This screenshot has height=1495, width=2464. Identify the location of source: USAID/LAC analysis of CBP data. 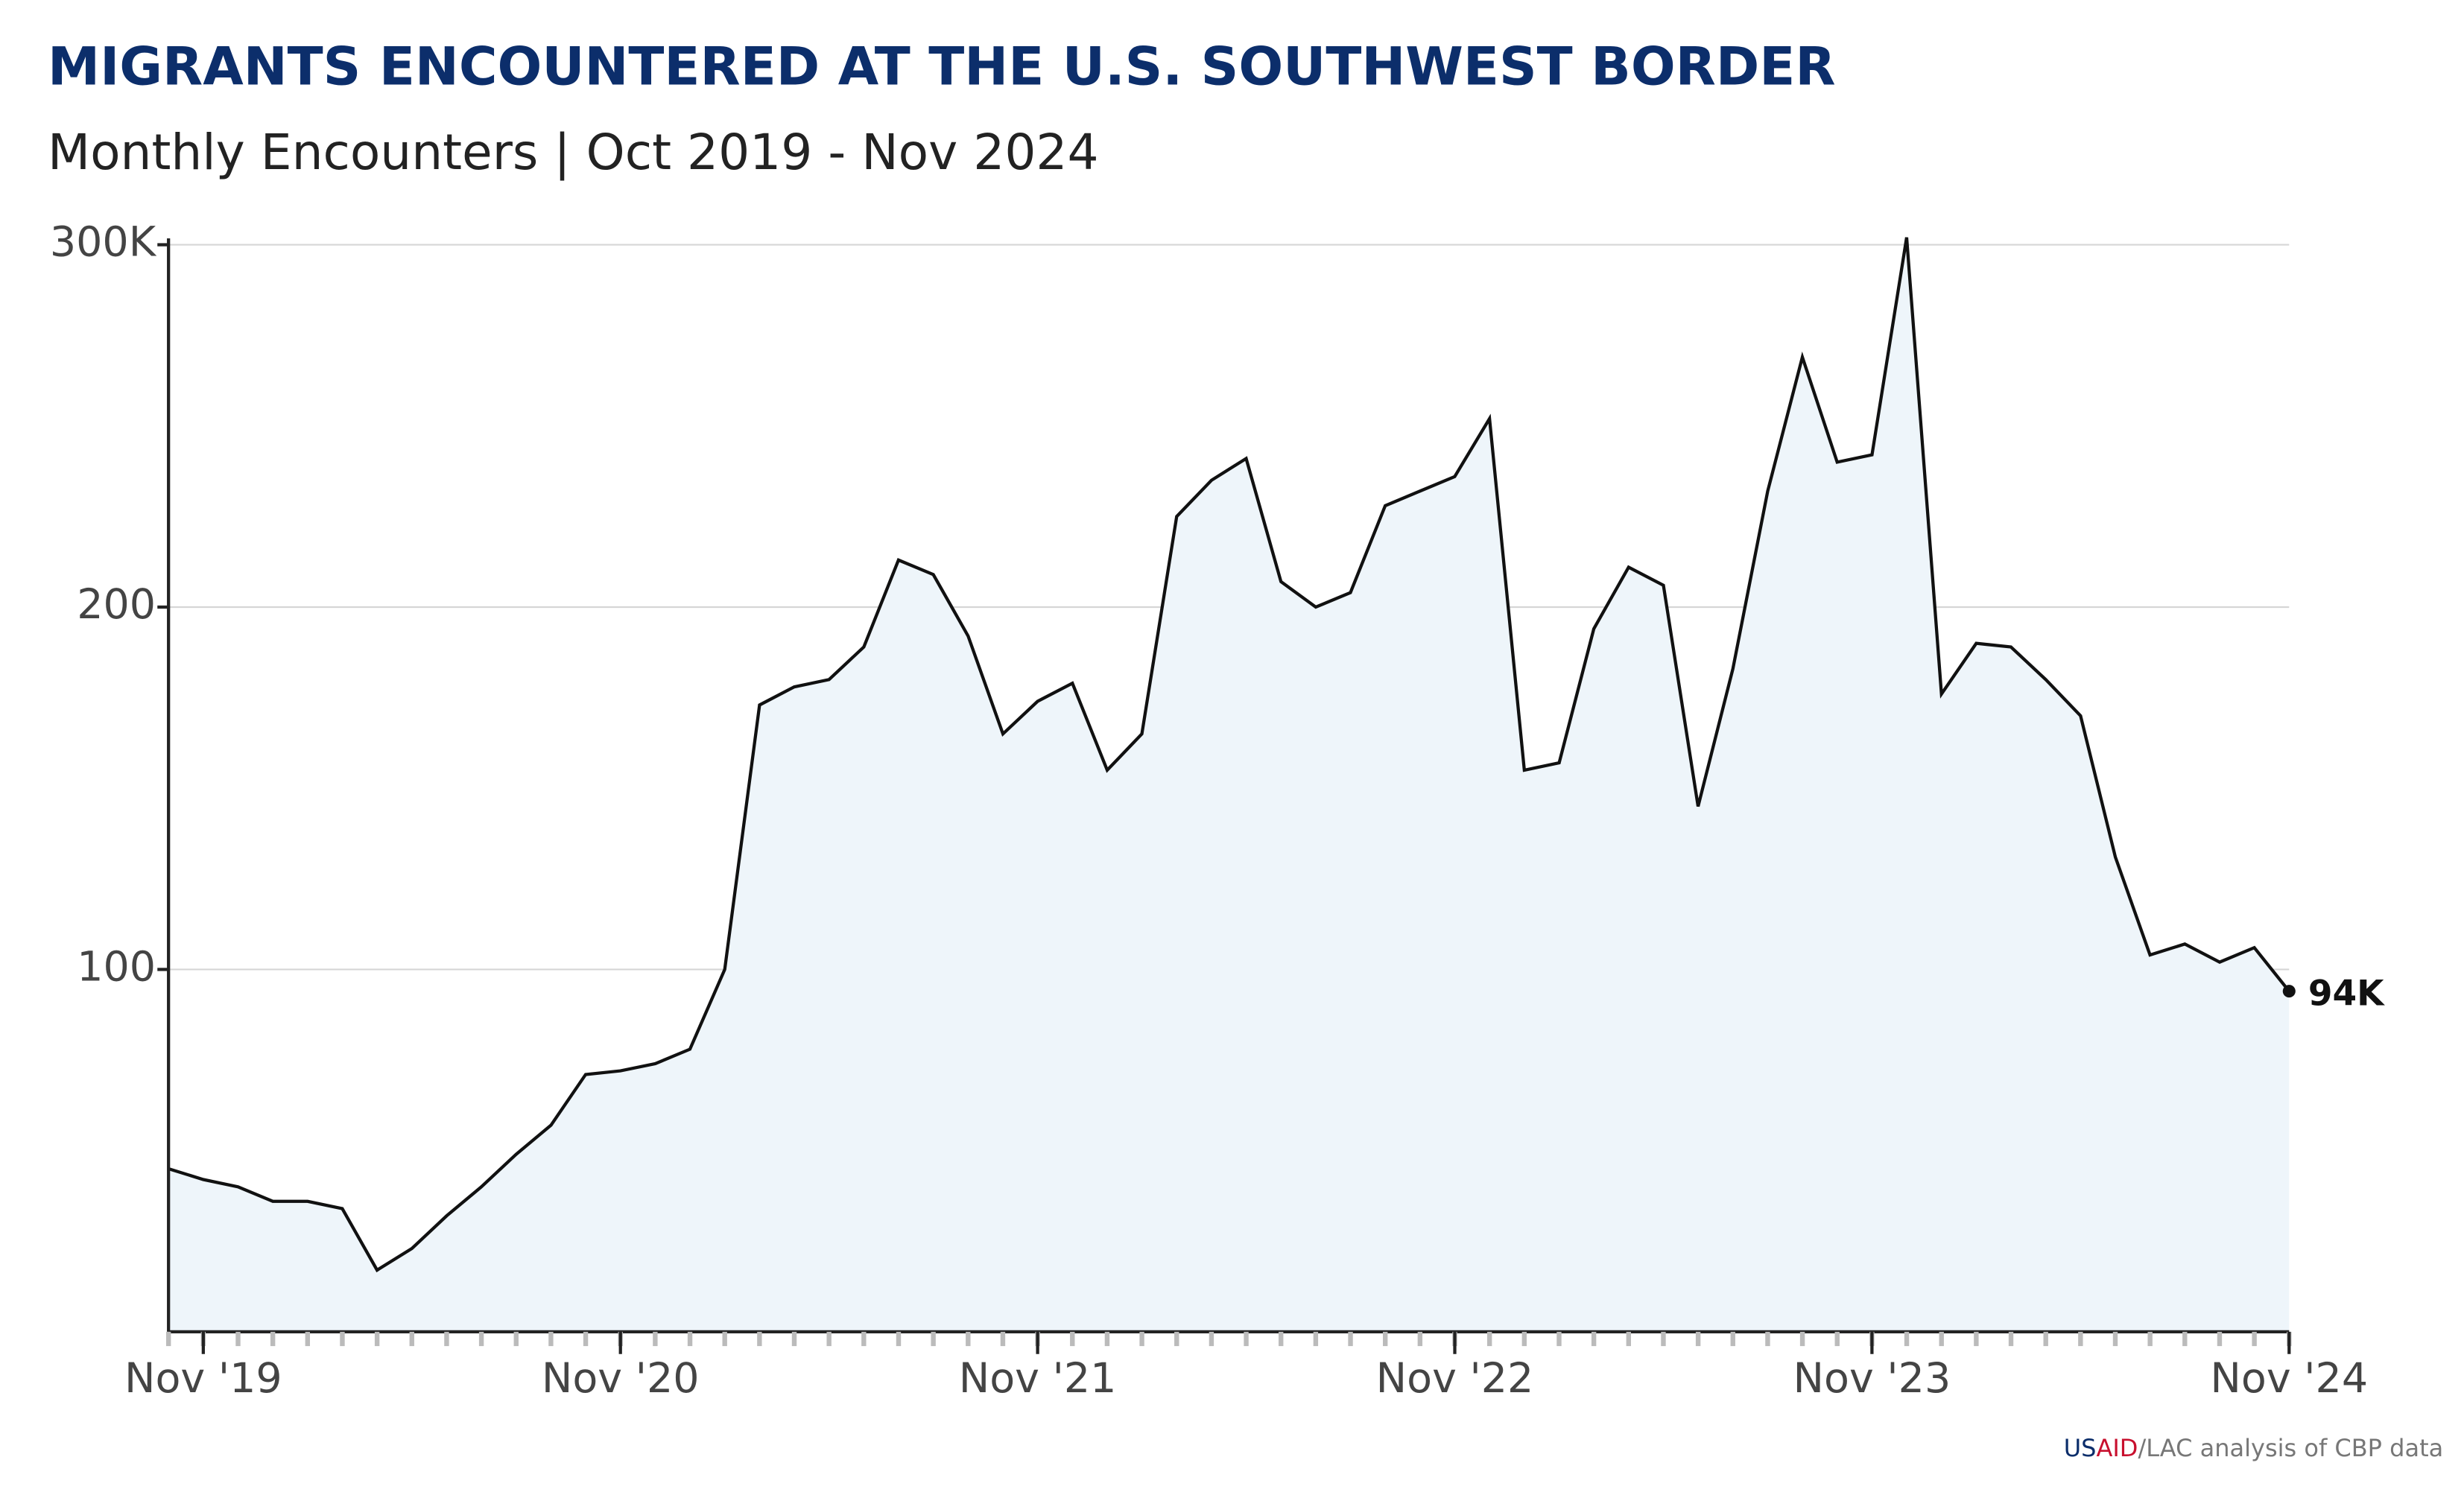
(2253, 1448).